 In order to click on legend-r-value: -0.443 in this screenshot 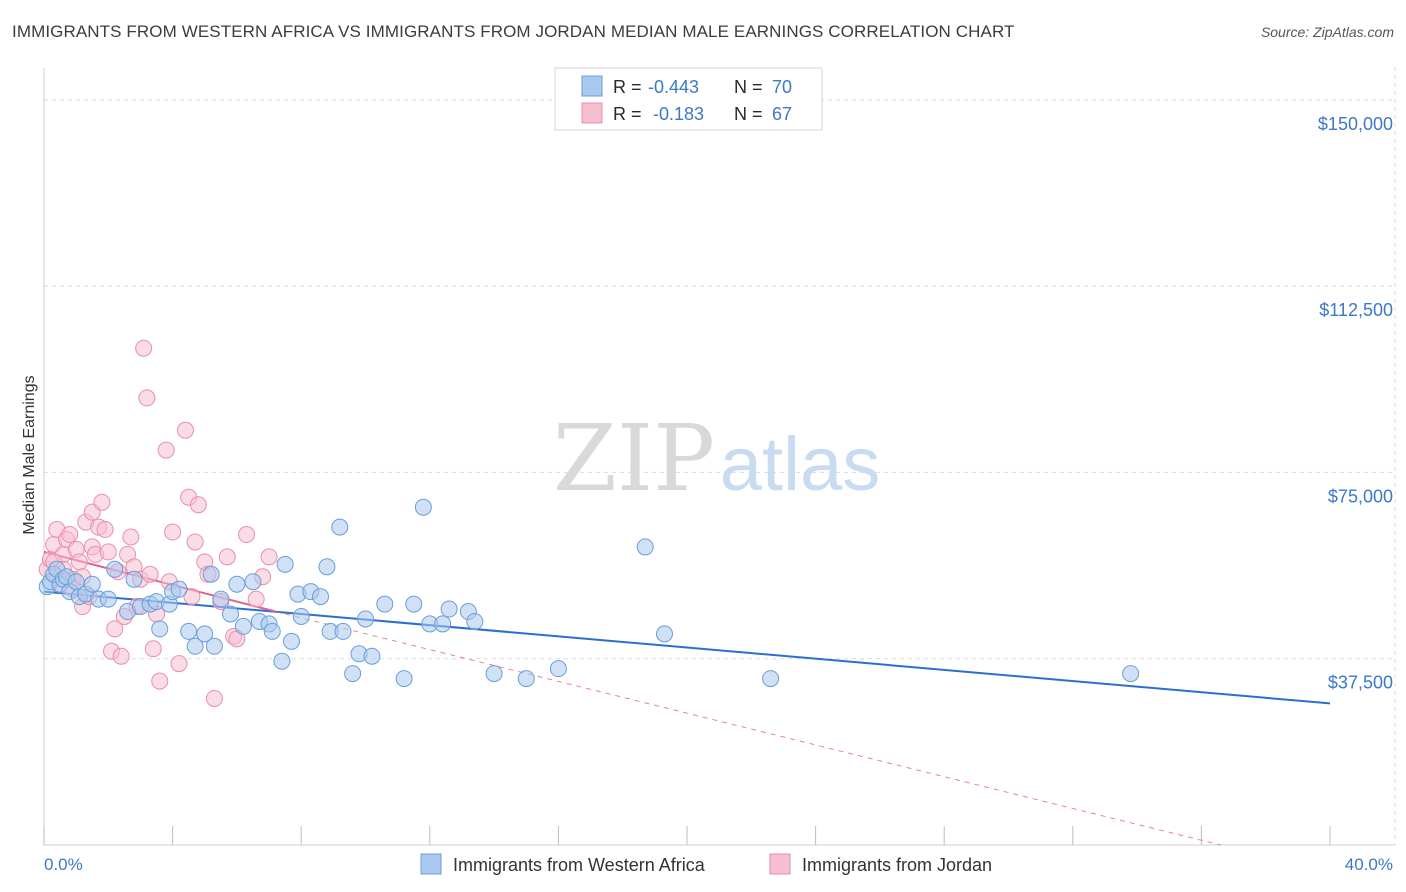, I will do `click(673, 87)`.